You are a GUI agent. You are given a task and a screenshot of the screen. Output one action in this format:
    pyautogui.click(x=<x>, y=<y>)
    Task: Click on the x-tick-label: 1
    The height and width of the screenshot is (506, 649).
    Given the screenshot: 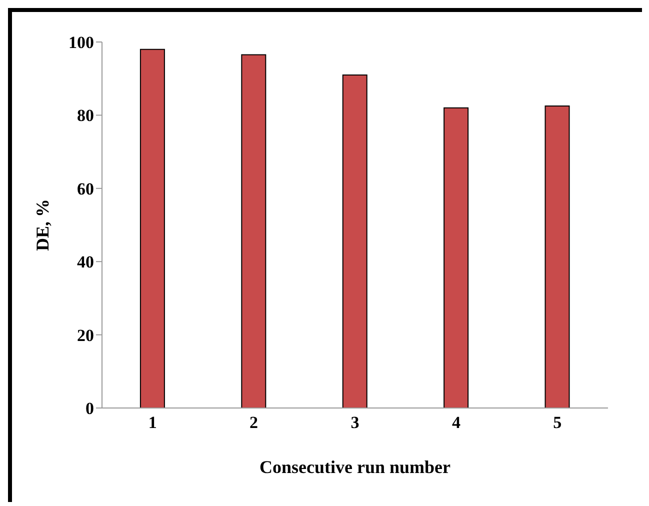 What is the action you would take?
    pyautogui.click(x=152, y=422)
    